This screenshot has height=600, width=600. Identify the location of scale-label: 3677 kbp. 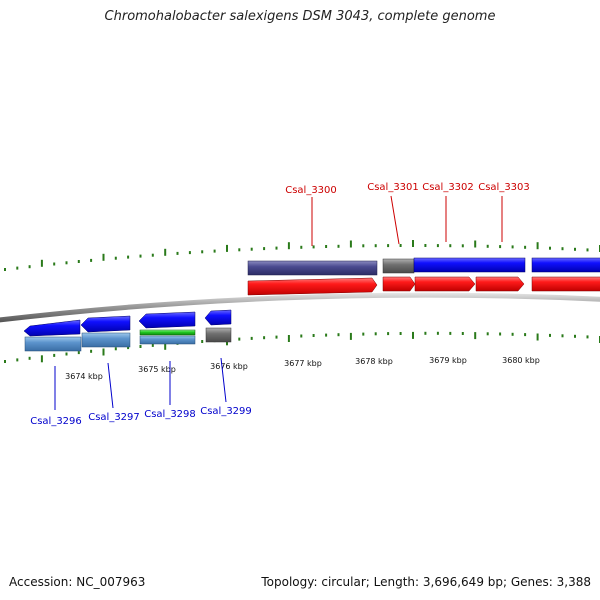
(303, 363).